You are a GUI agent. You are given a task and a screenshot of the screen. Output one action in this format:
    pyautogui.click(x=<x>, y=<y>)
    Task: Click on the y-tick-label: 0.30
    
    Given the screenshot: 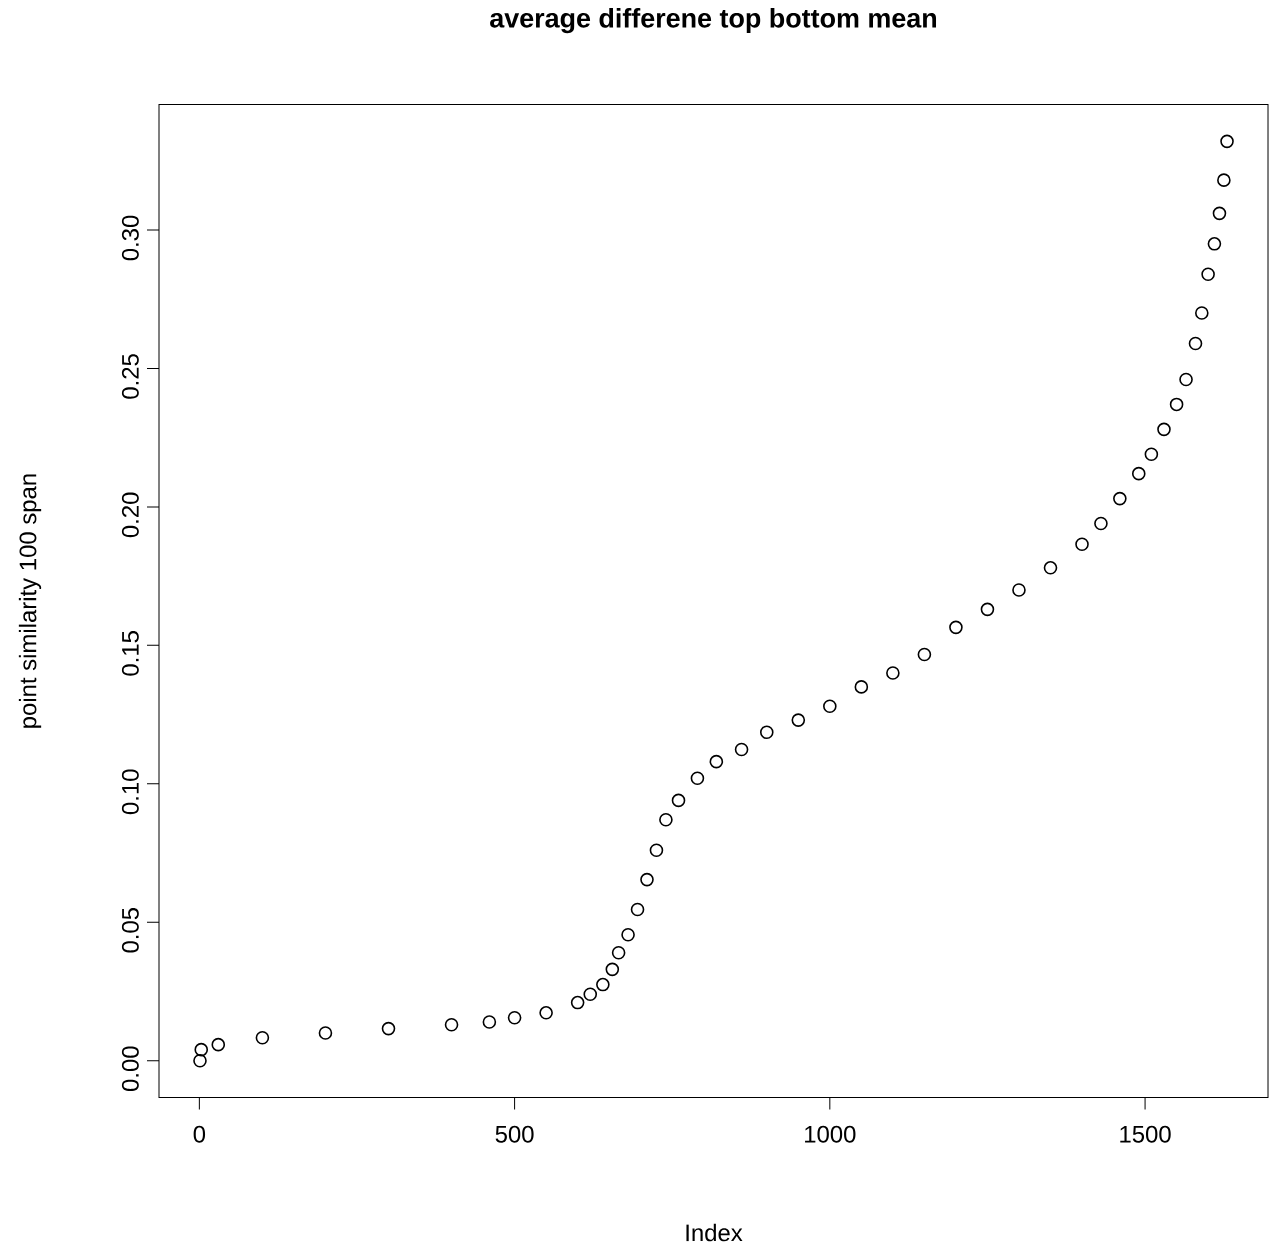 What is the action you would take?
    pyautogui.click(x=130, y=238)
    